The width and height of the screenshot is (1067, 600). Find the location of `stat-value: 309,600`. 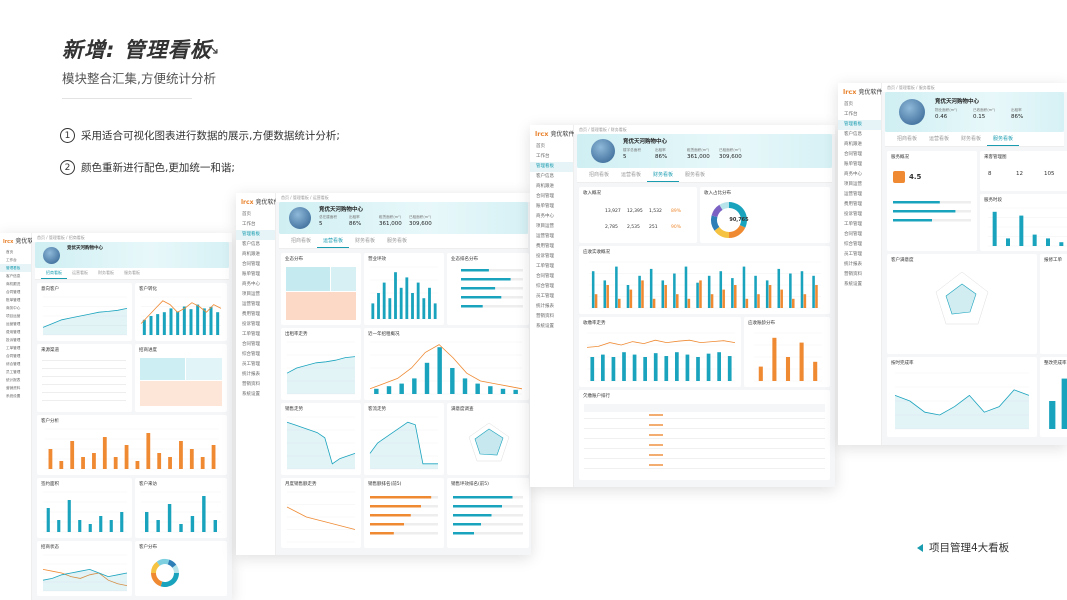

stat-value: 309,600 is located at coordinates (730, 157).